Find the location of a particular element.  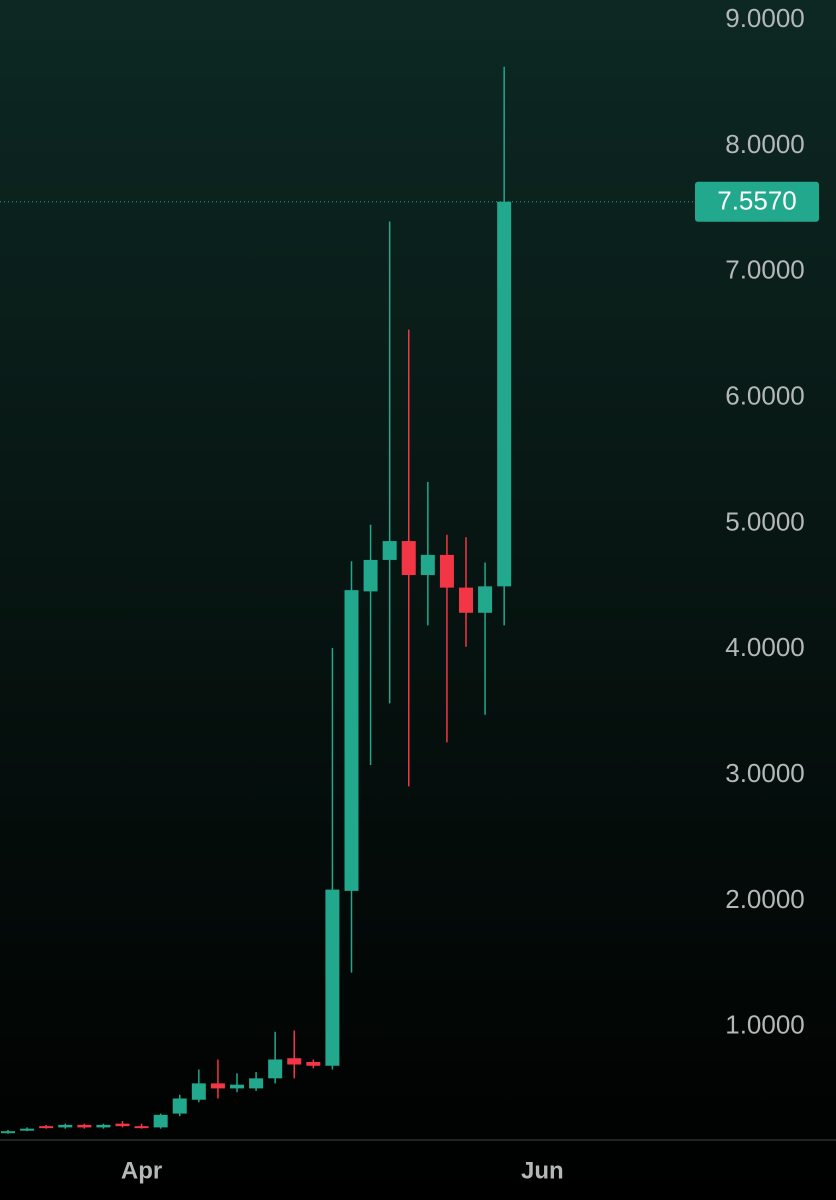

y-tick-label: 5.0000 is located at coordinates (765, 521).